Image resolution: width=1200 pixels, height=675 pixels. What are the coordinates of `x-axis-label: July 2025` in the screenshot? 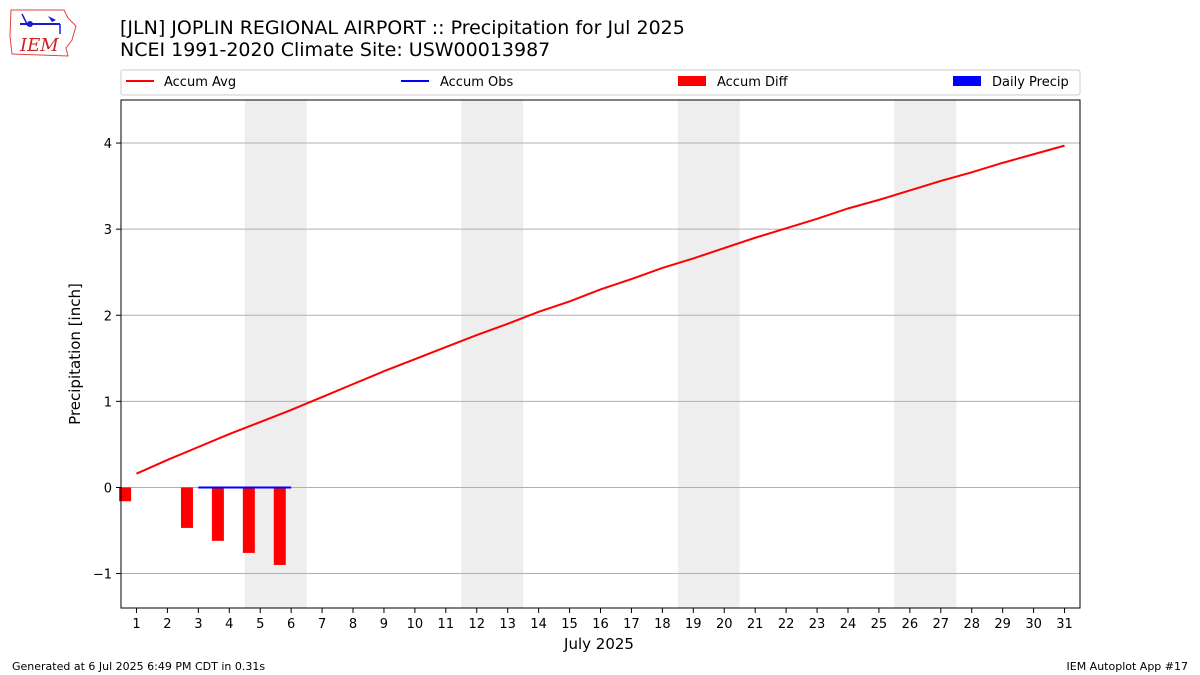 It's located at (598, 644).